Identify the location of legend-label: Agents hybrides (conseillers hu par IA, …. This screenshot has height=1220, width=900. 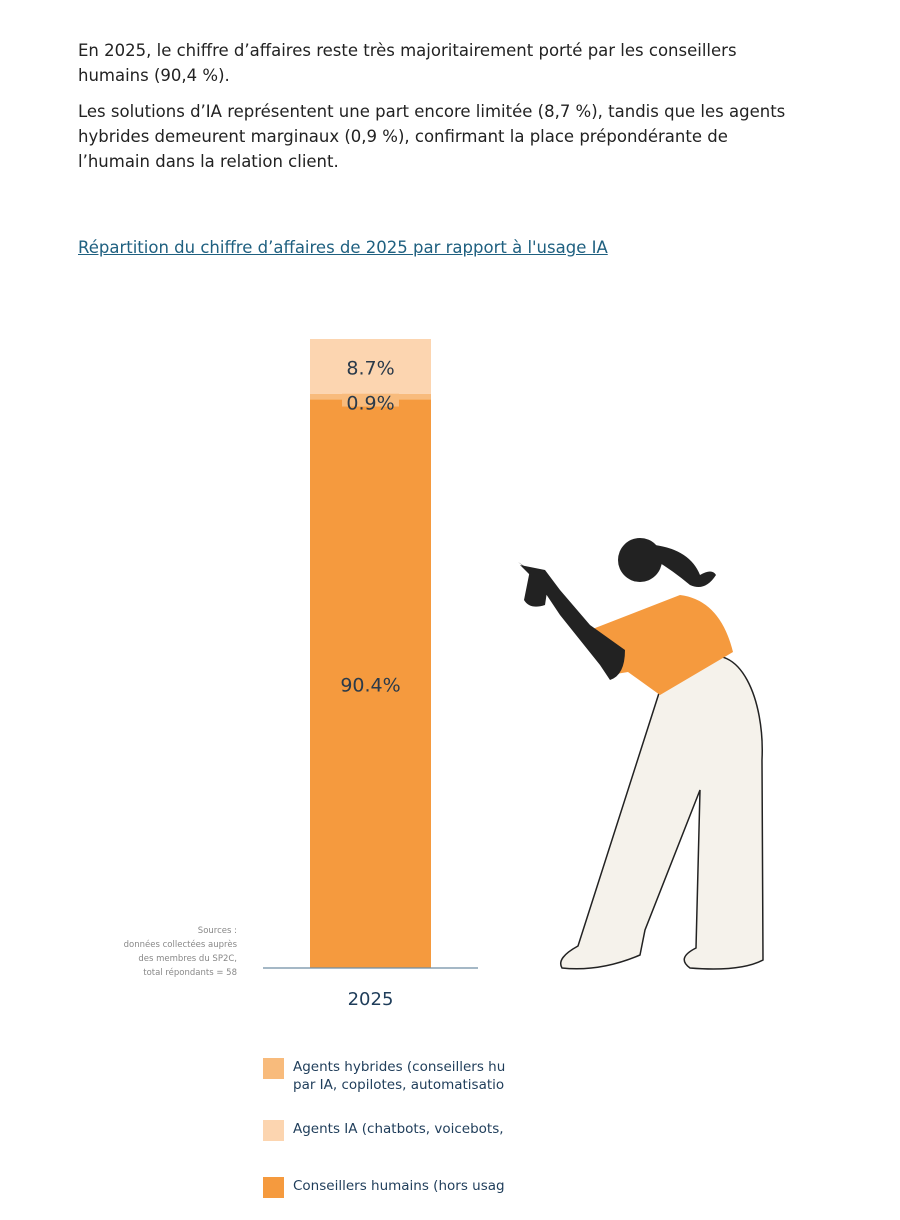
(399, 1076).